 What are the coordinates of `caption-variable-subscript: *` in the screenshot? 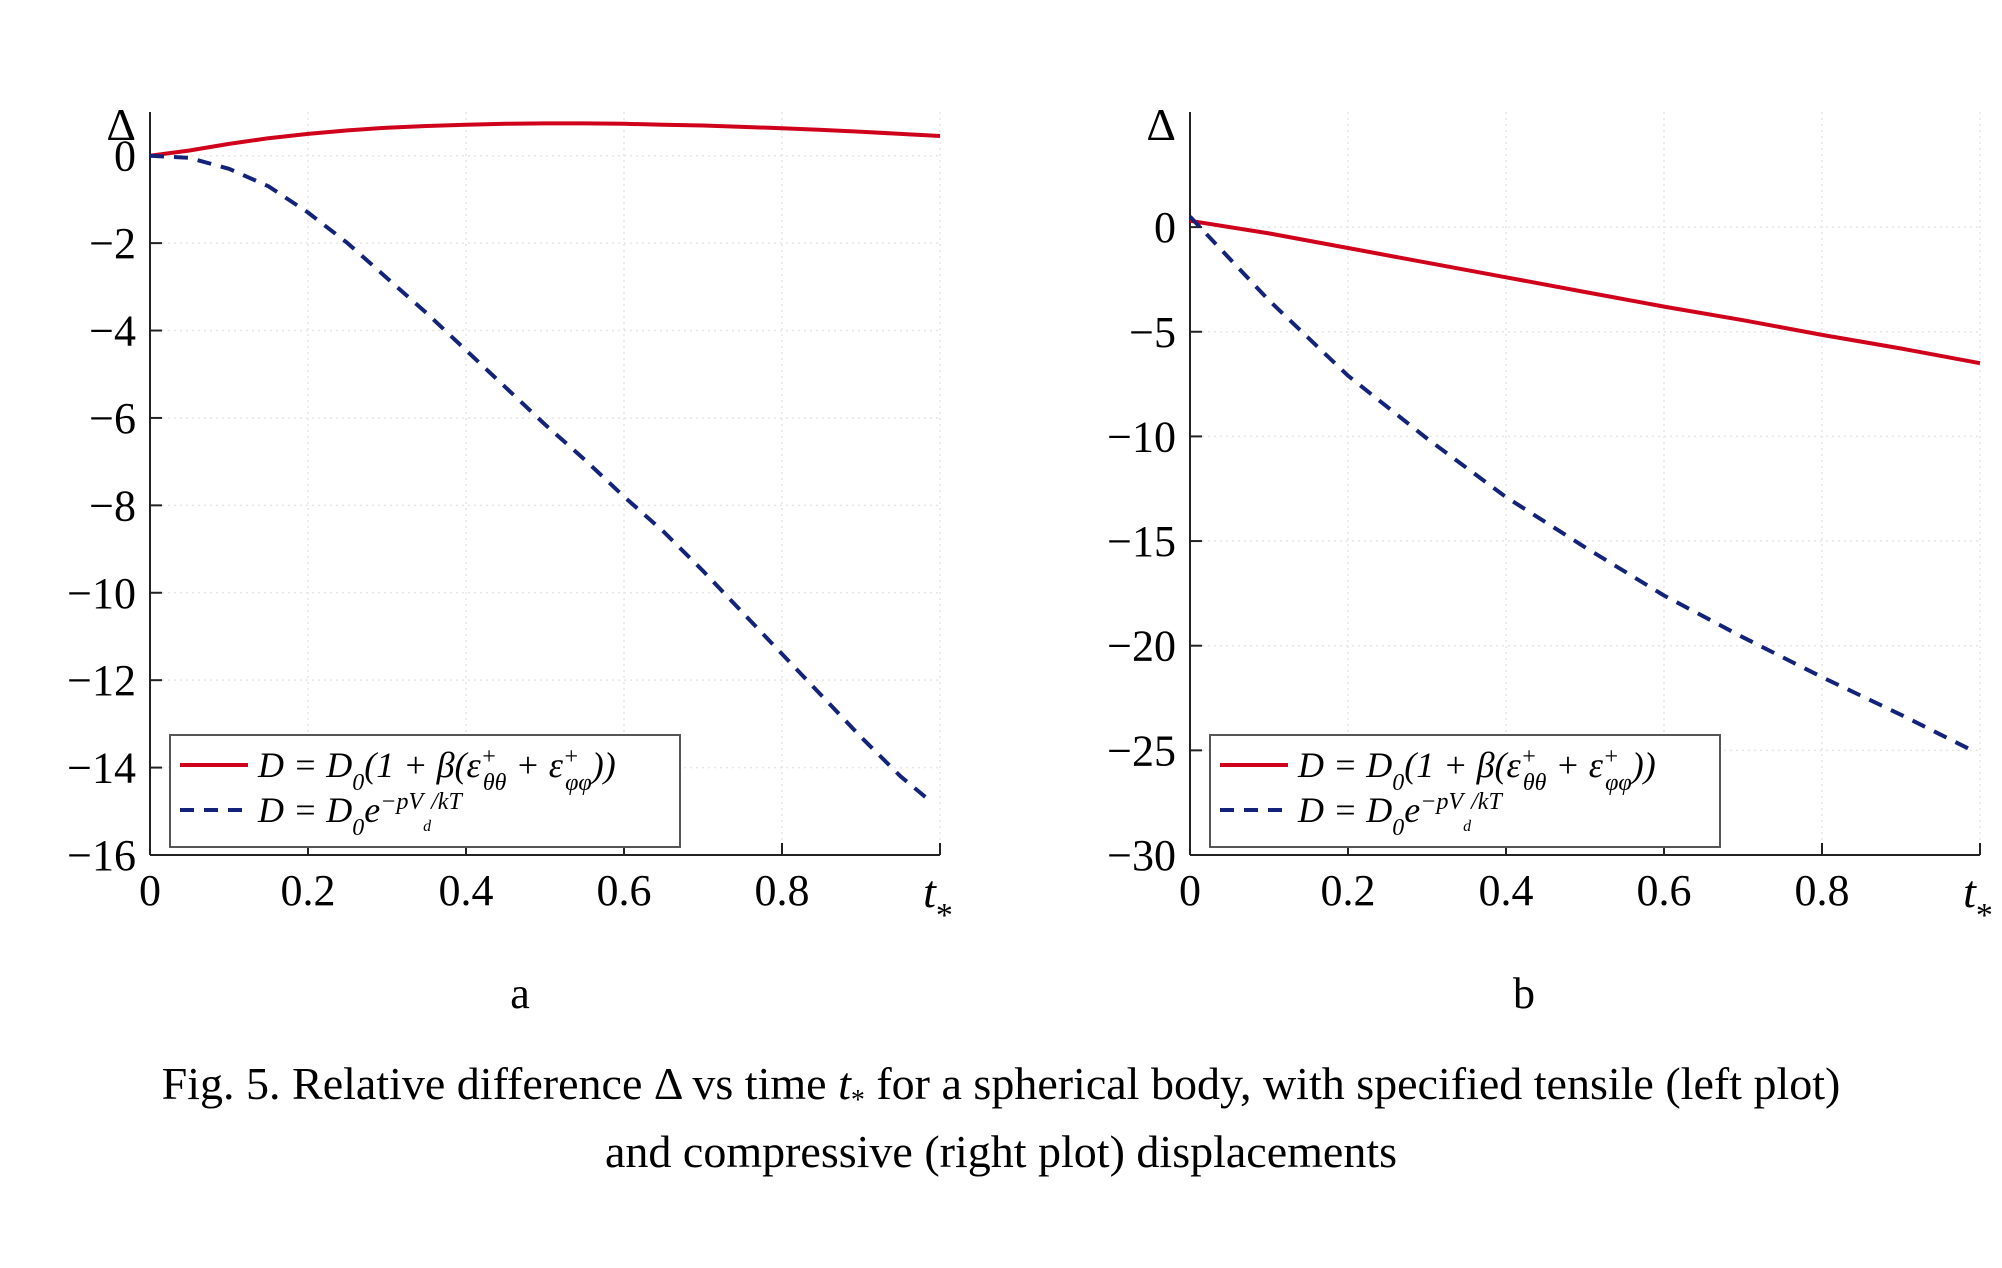 It's located at (857, 1101).